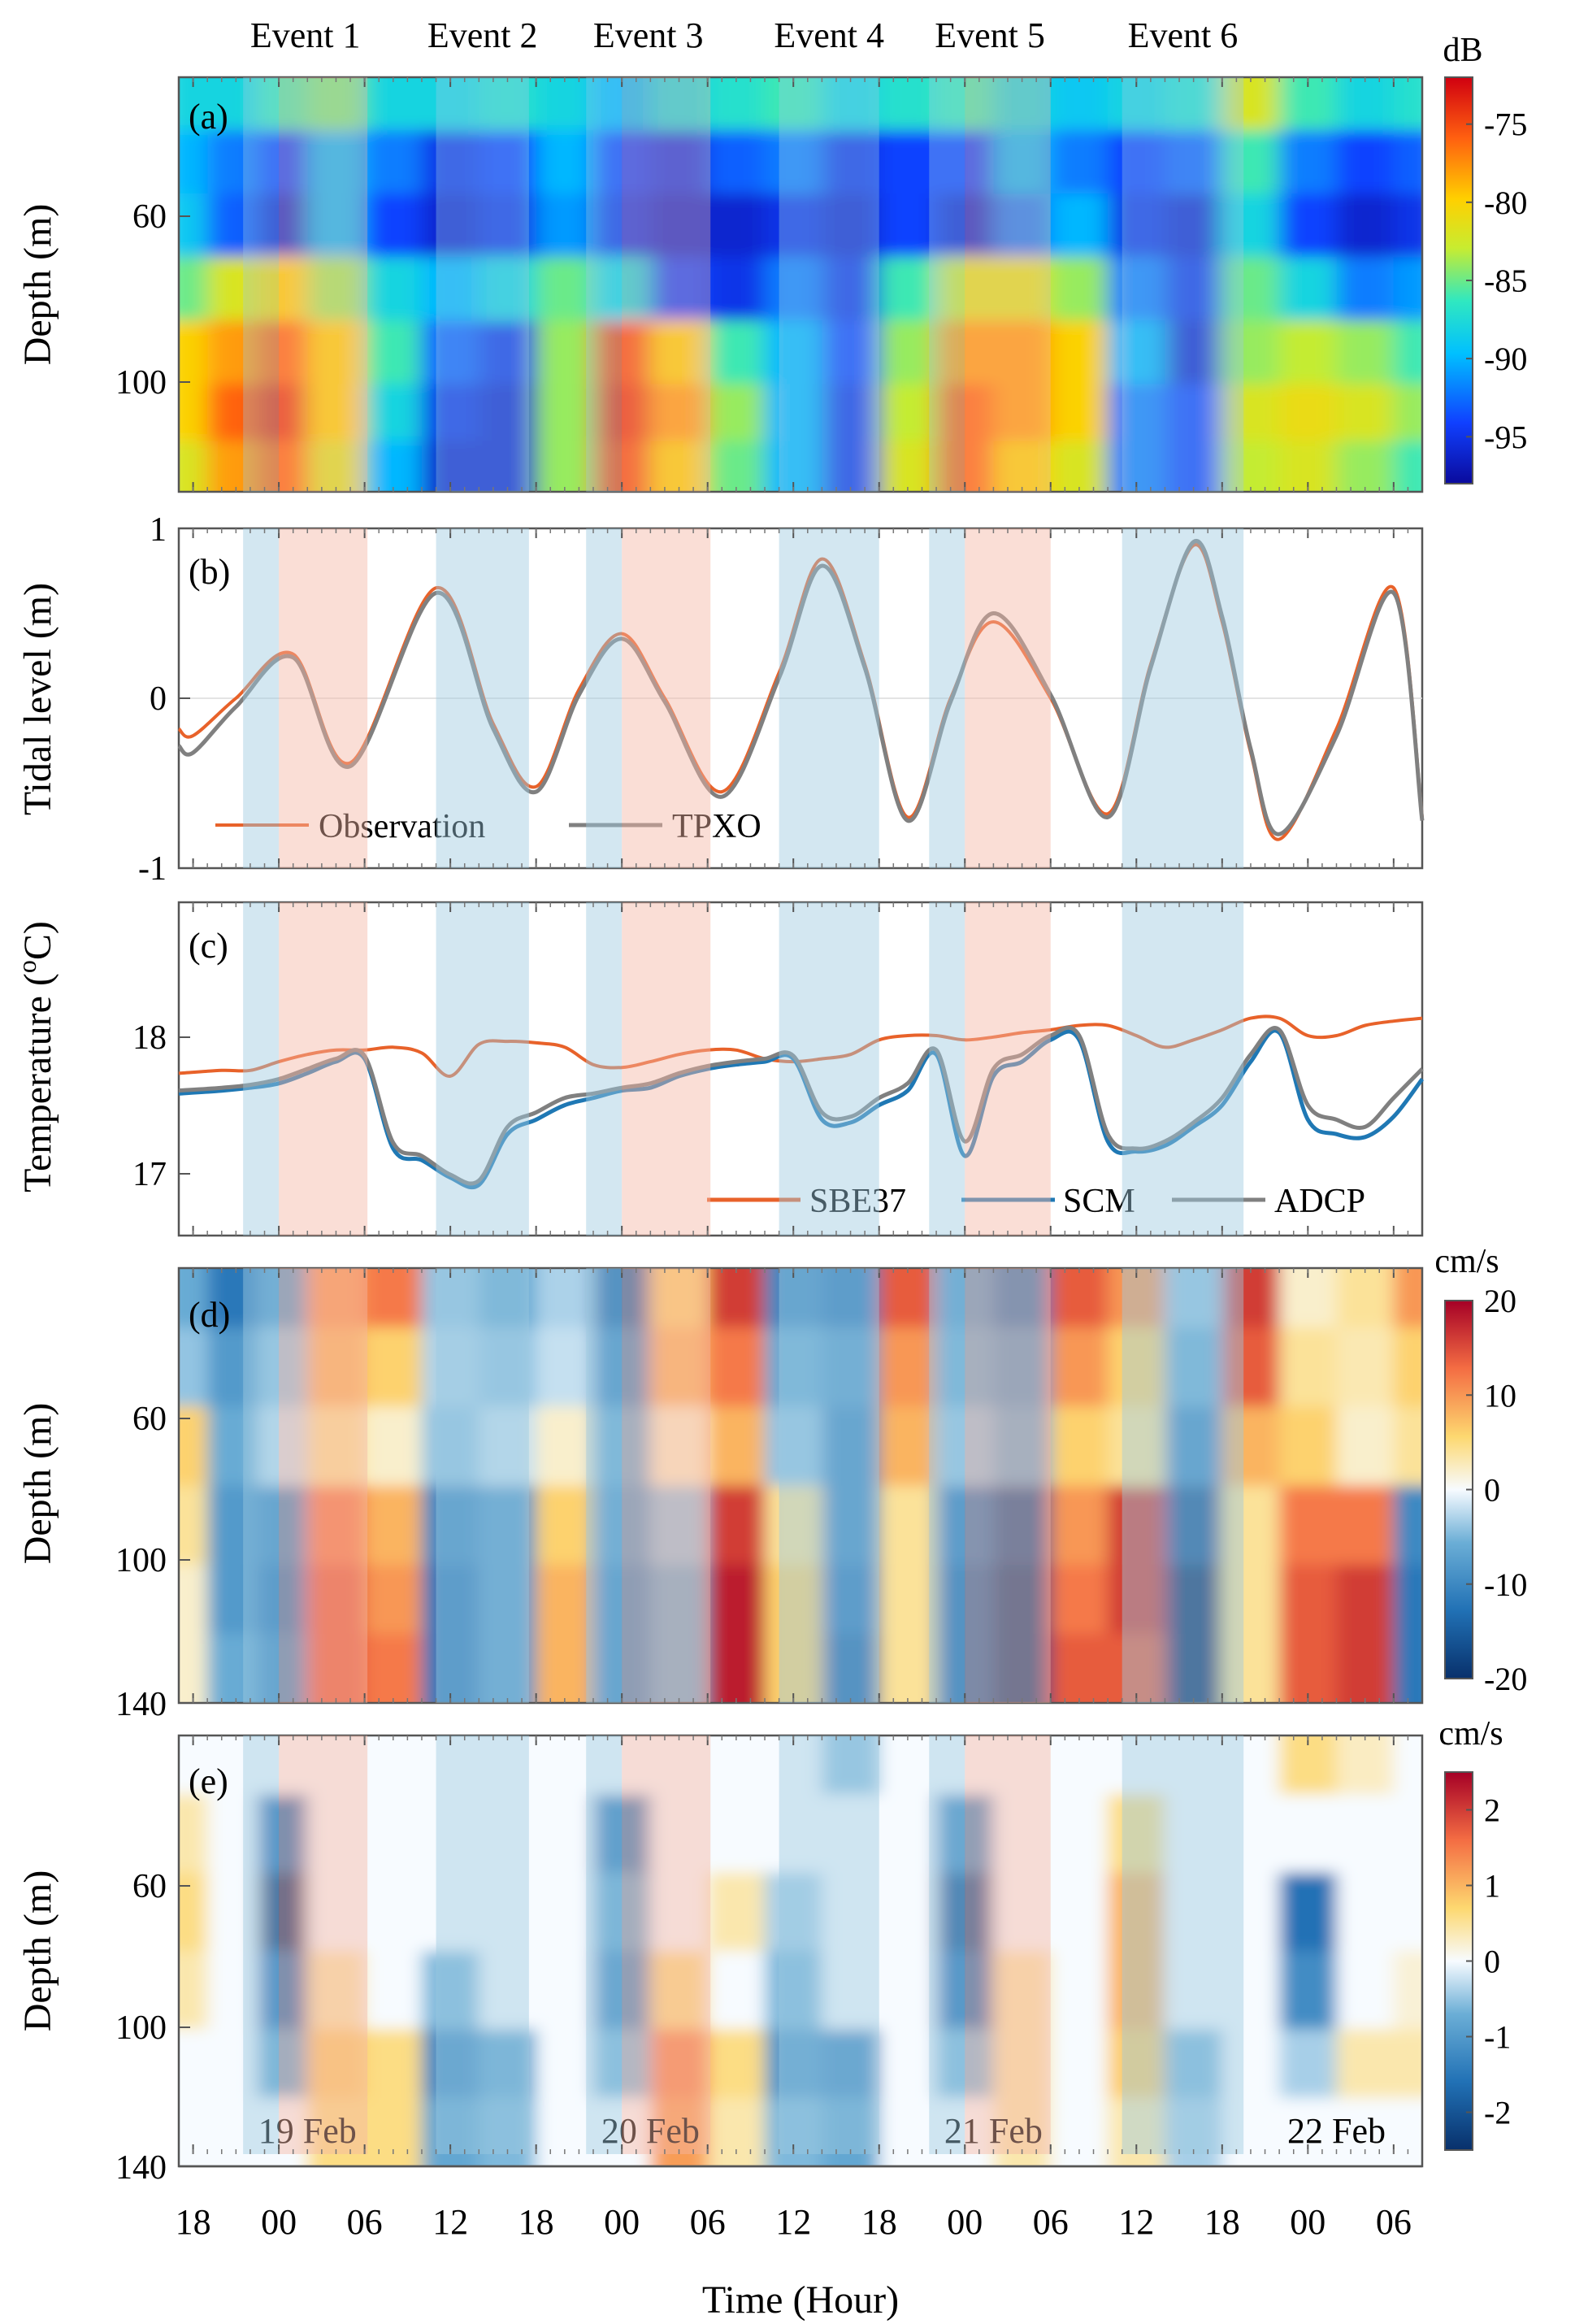 The image size is (1575, 2324). What do you see at coordinates (1492, 1886) in the screenshot?
I see `colorbar-tick-label: 1` at bounding box center [1492, 1886].